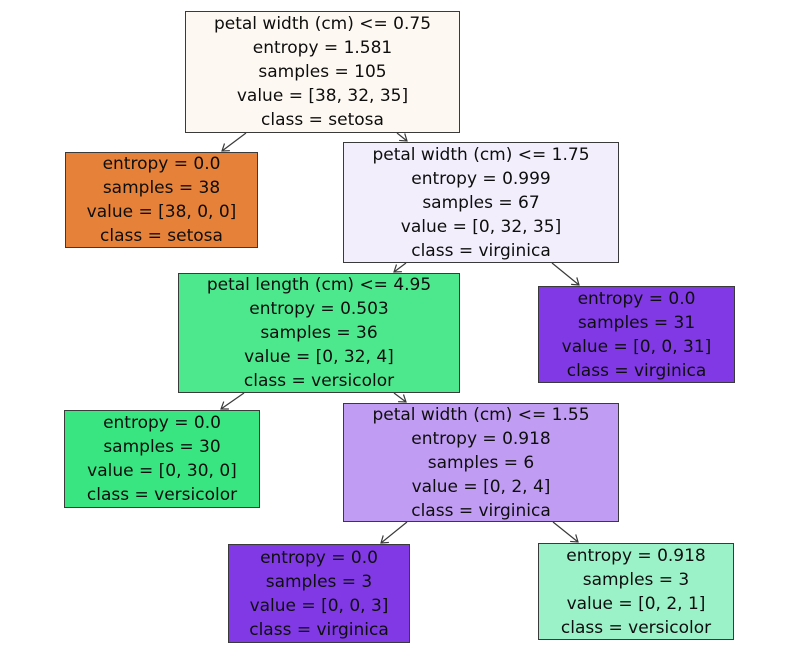 Image resolution: width=800 pixels, height=664 pixels. Describe the element at coordinates (400, 267) in the screenshot. I see `edge-node2-node3` at that location.